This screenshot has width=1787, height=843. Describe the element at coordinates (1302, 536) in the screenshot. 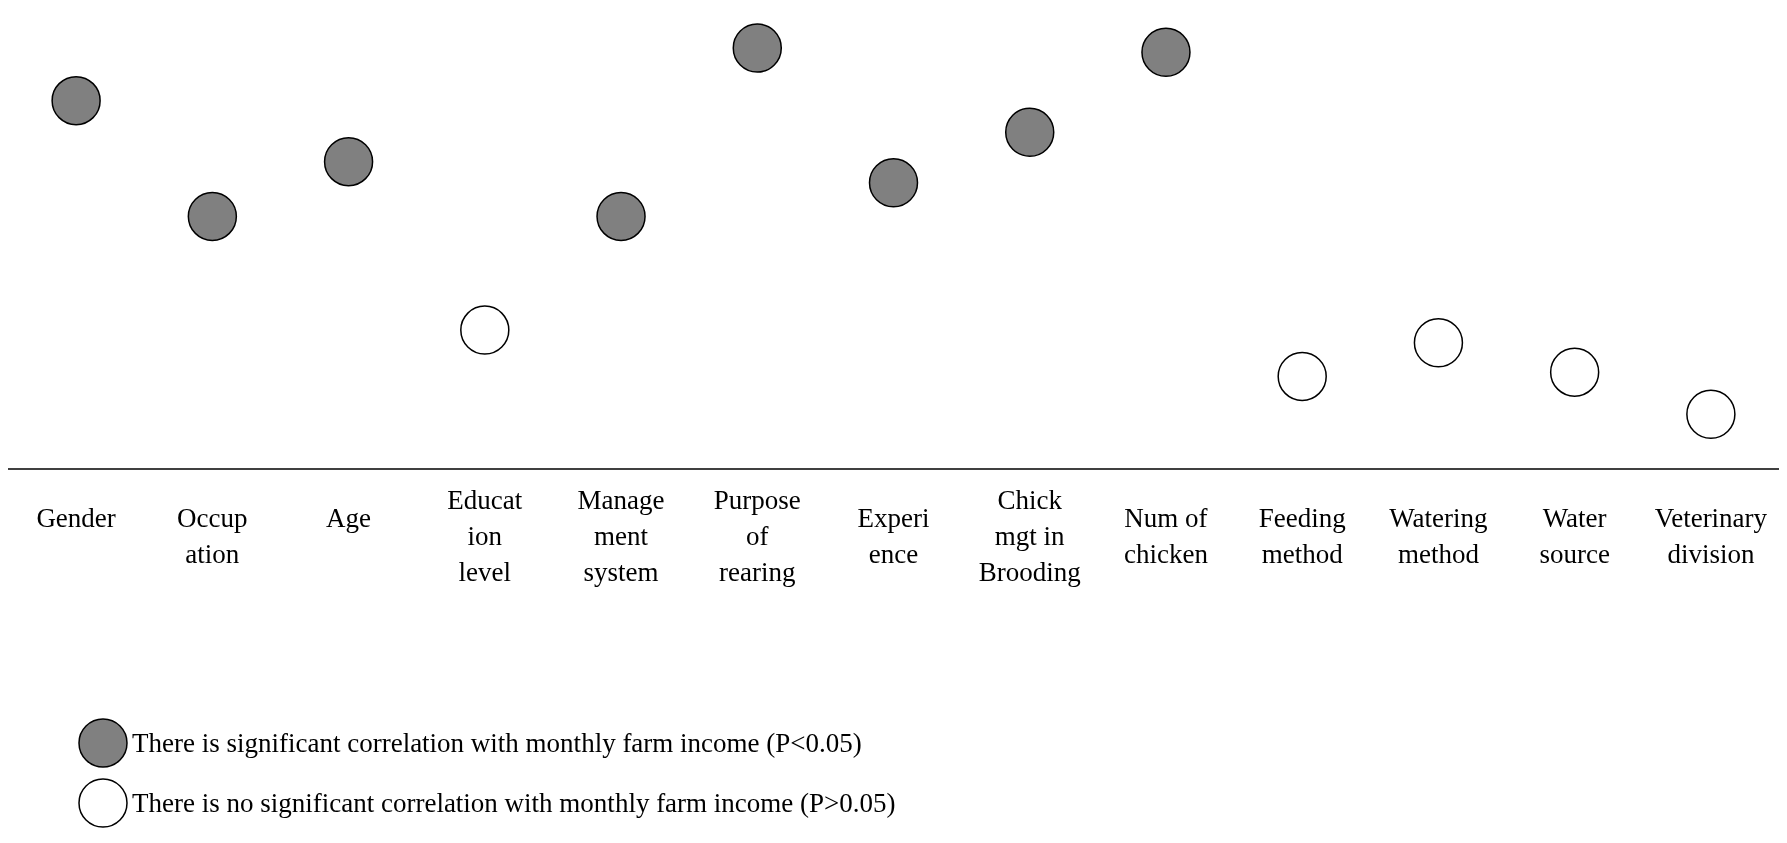

I see `x-tick-label: Feeding method` at that location.